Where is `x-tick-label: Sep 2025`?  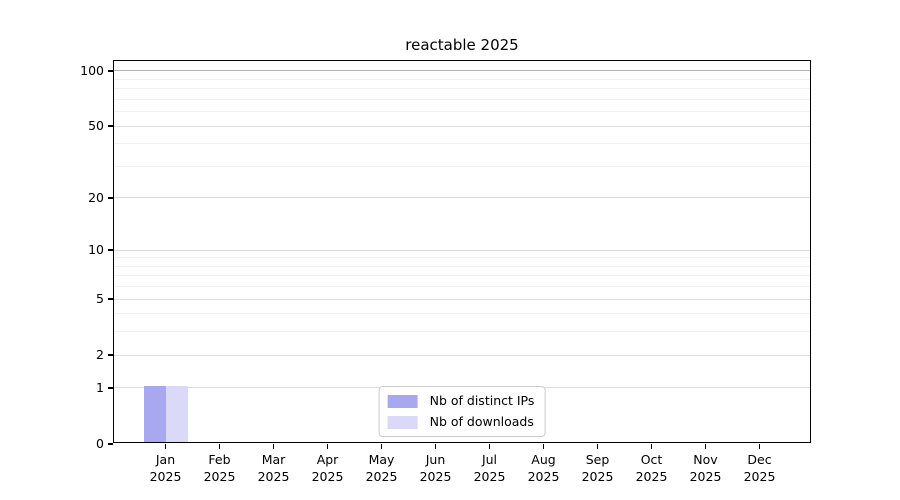
x-tick-label: Sep 2025 is located at coordinates (597, 468).